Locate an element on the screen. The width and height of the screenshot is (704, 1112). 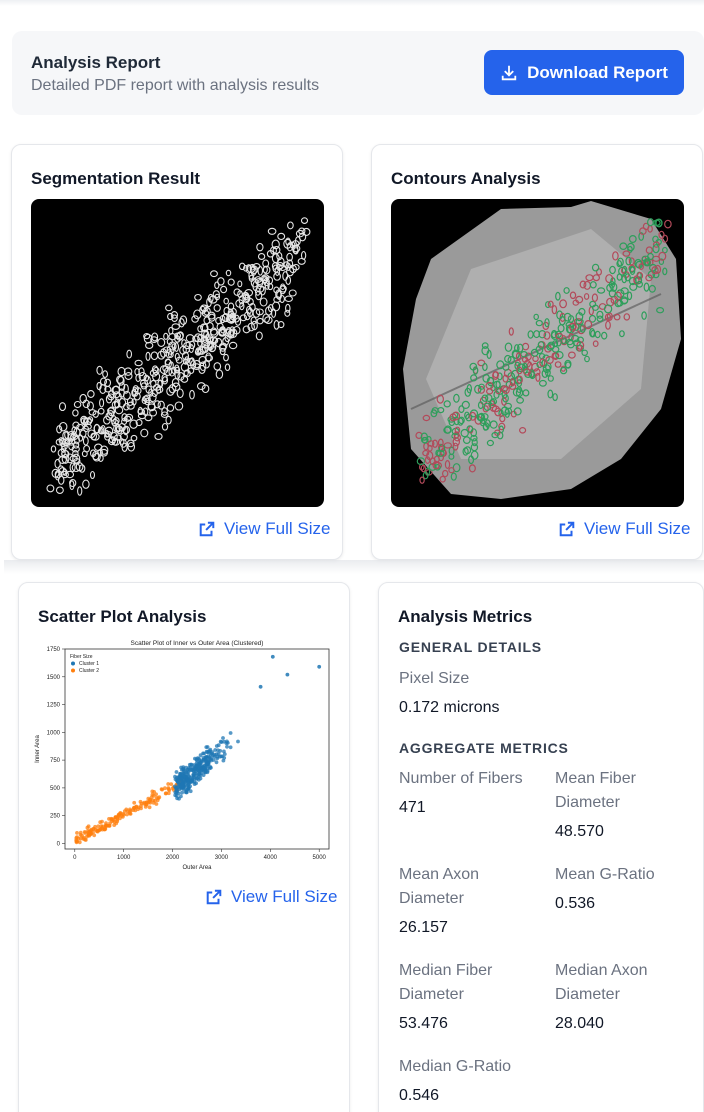
segmentation-view-full-size-link: View Full Size is located at coordinates (264, 529).